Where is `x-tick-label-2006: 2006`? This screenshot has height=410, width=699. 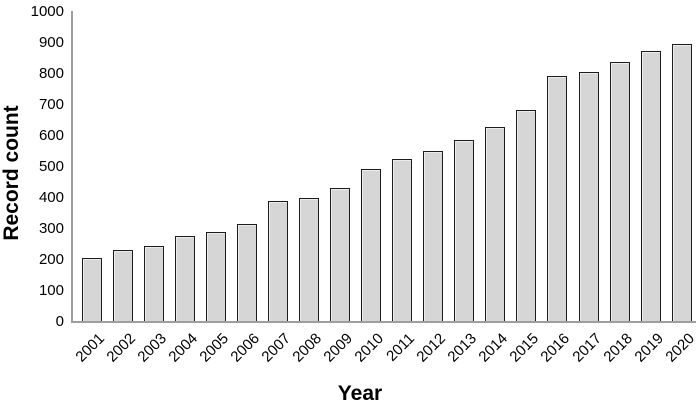
x-tick-label-2006: 2006 is located at coordinates (245, 348).